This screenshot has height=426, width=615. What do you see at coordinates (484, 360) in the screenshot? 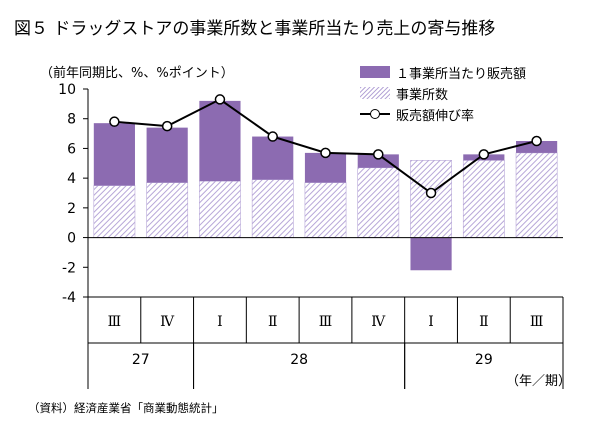
I see `x-year-label: 29` at bounding box center [484, 360].